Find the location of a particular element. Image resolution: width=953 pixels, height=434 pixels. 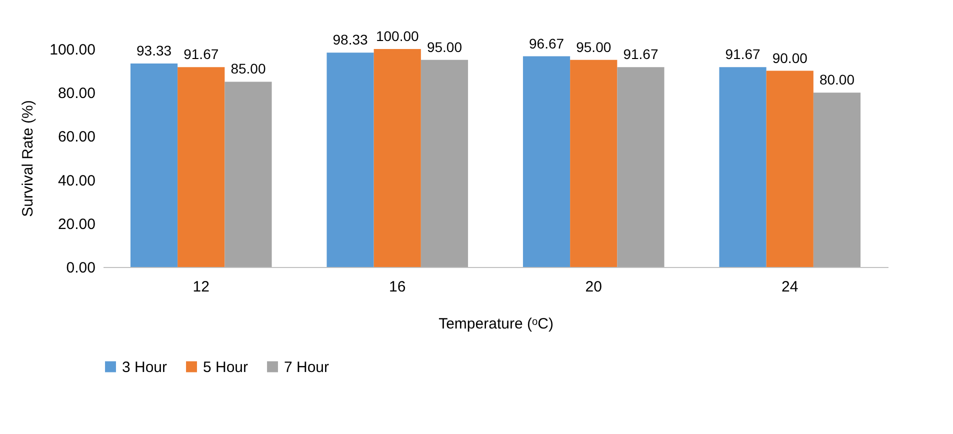

y-tick-label: 0.00 is located at coordinates (81, 268).